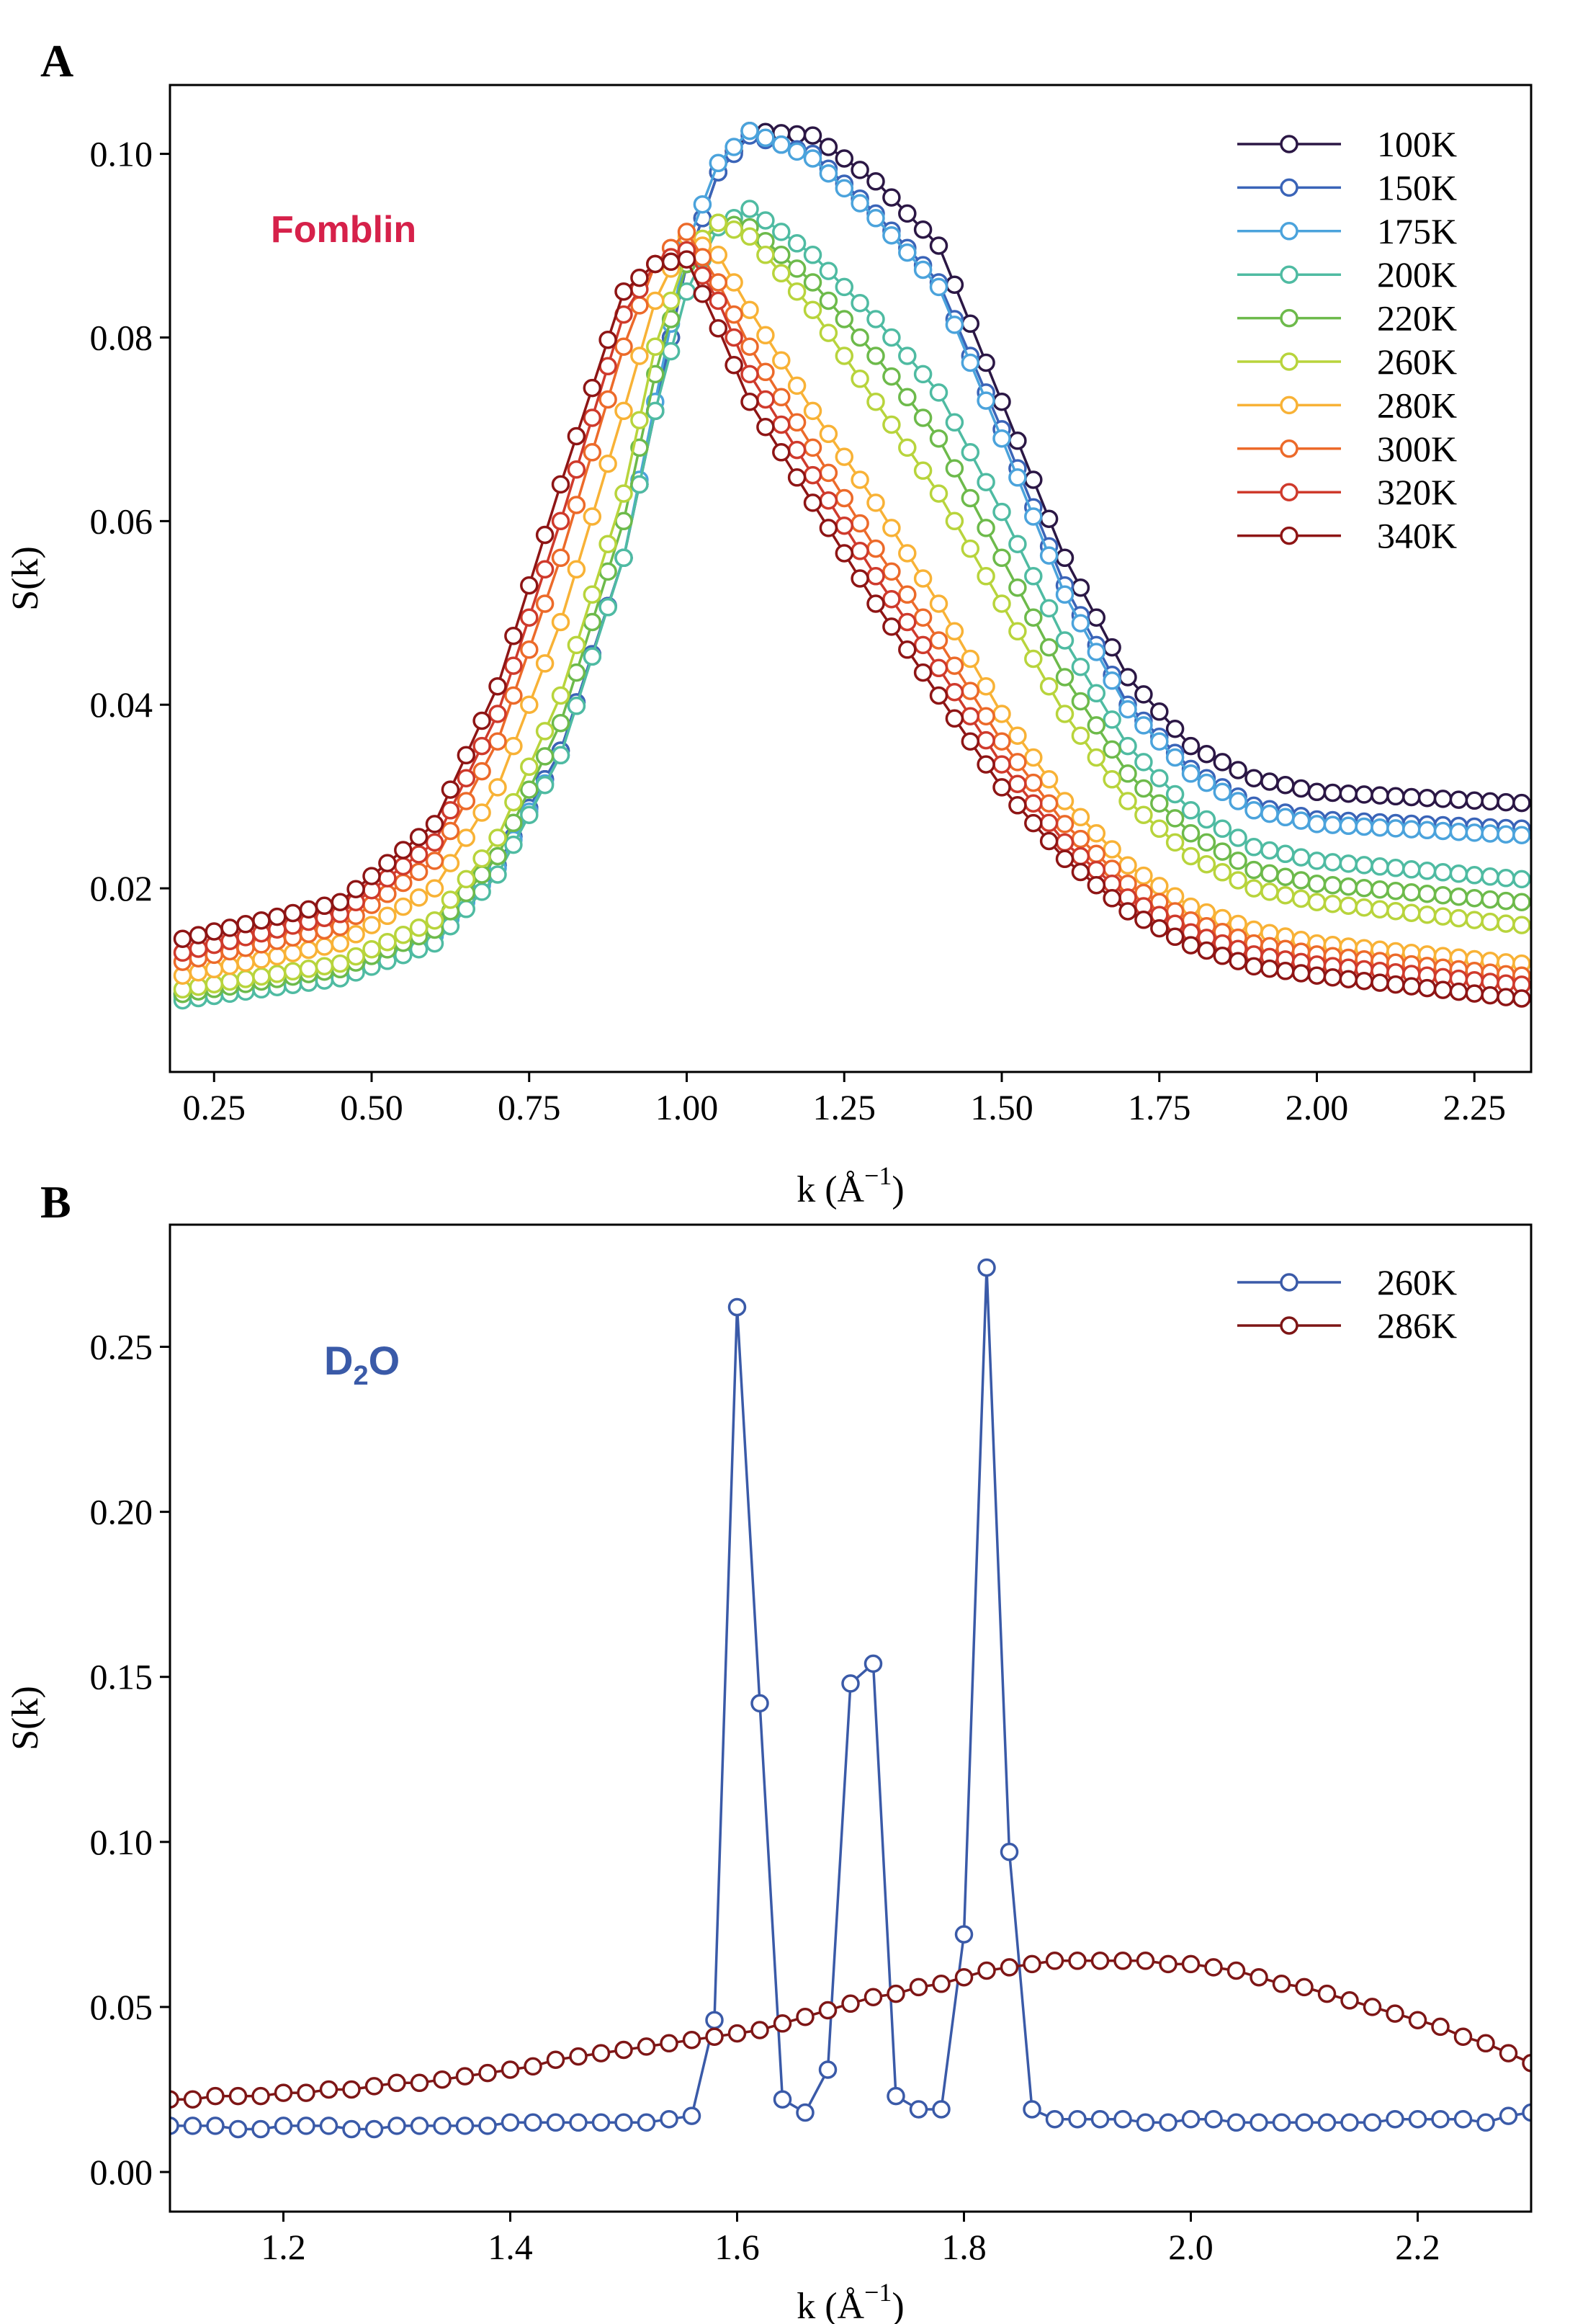  What do you see at coordinates (121, 2007) in the screenshot?
I see `y-tick-label: 0.05` at bounding box center [121, 2007].